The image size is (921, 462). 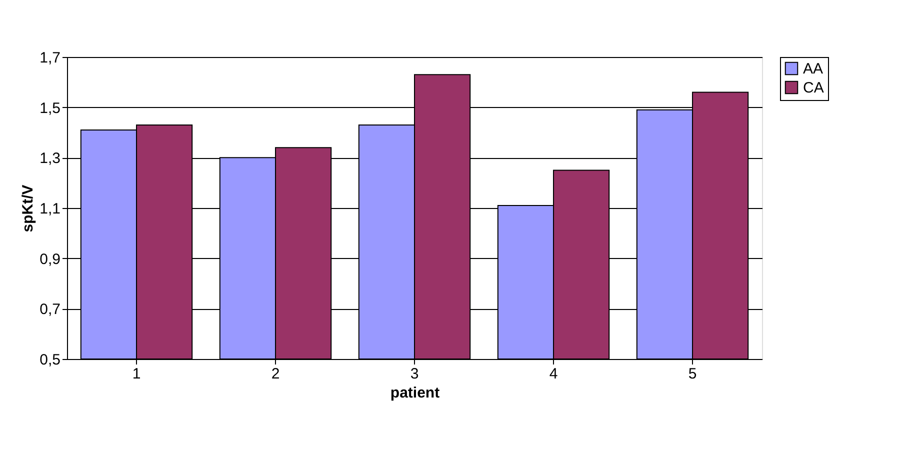 What do you see at coordinates (275, 374) in the screenshot?
I see `x-tick-label: 2` at bounding box center [275, 374].